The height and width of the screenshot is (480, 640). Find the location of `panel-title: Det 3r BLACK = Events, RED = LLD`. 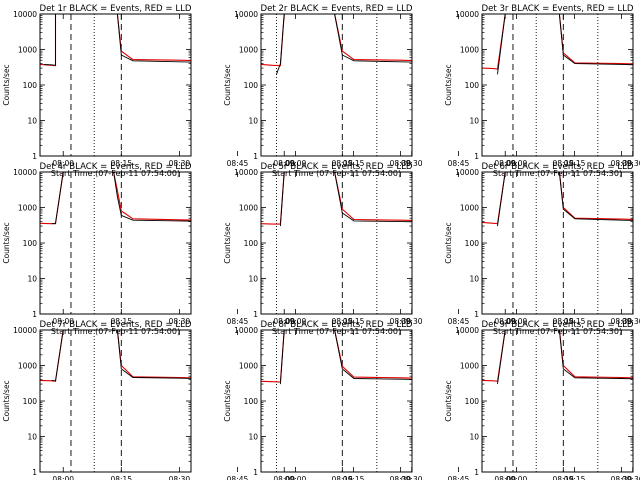

panel-title: Det 3r BLACK = Events, RED = LLD is located at coordinates (557, 9).